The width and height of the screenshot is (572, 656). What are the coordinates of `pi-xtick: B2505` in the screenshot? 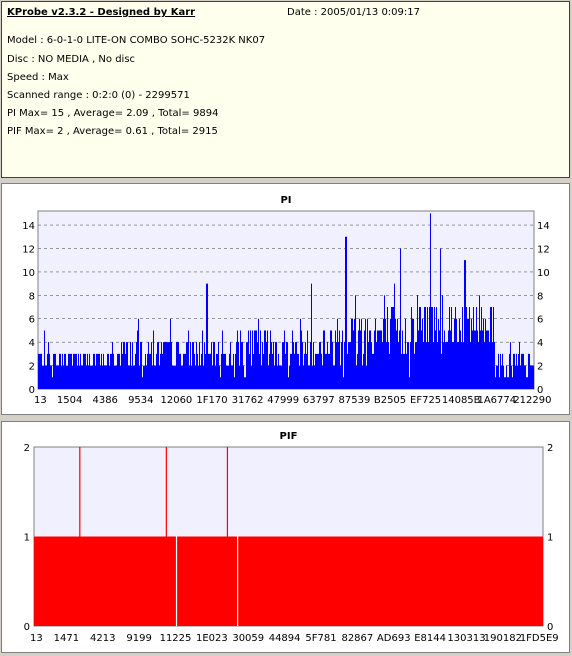 It's located at (390, 400).